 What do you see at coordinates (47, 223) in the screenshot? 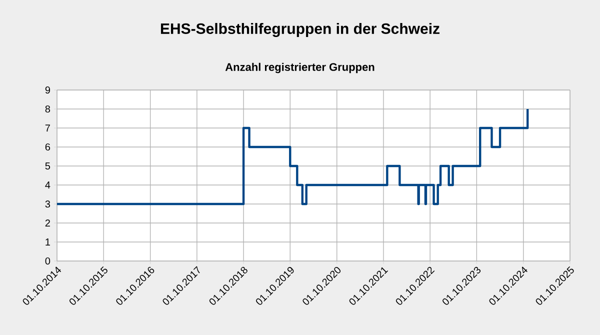
I see `y-tick-label: 2` at bounding box center [47, 223].